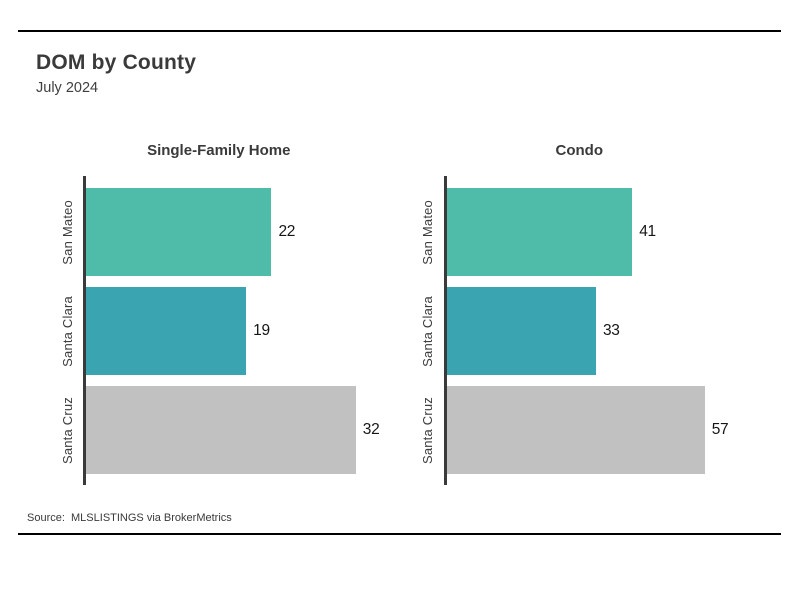 The height and width of the screenshot is (605, 799). I want to click on bar-row: Santa Cruz 57, so click(580, 430).